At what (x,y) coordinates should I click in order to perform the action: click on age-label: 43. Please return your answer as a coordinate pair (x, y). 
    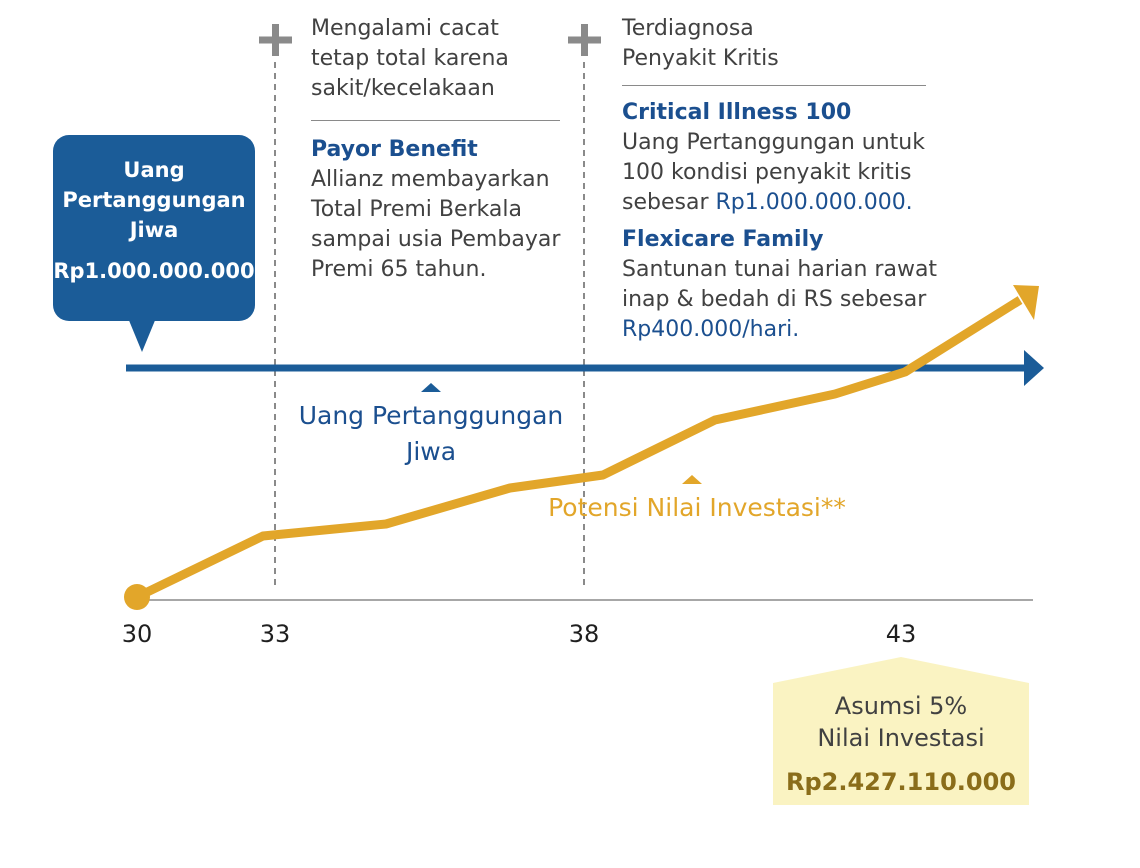
    Looking at the image, I should click on (901, 634).